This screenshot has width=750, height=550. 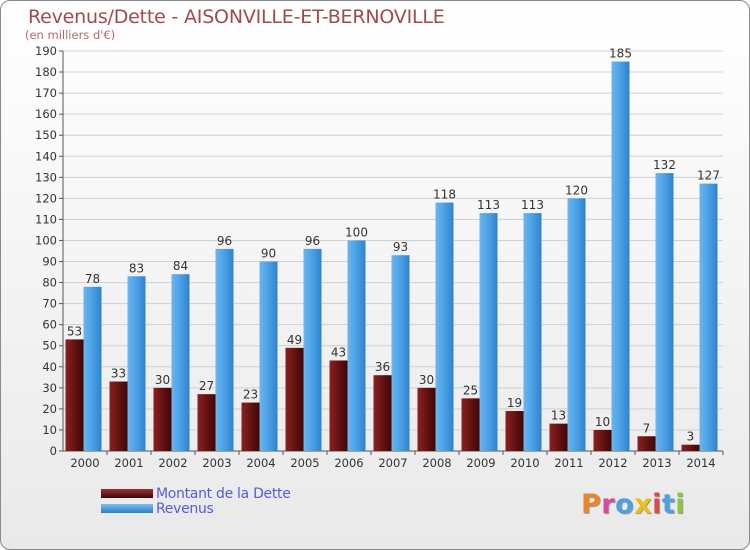 I want to click on debt-value-label: 53, so click(x=74, y=331).